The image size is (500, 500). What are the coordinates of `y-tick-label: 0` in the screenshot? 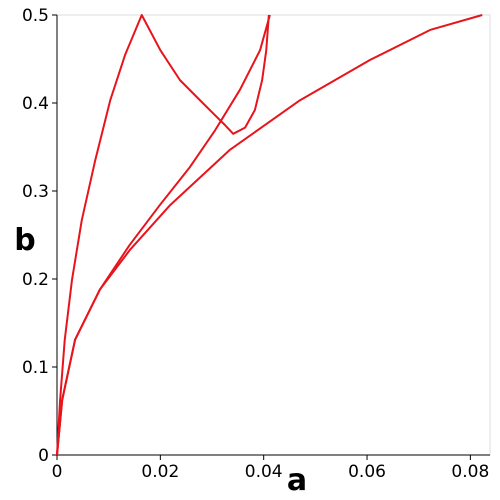 It's located at (43, 456).